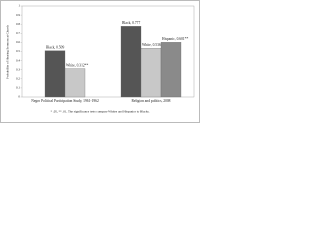 This screenshot has height=240, width=320. Describe the element at coordinates (77, 65) in the screenshot. I see `value-label: White, 0.312**` at that location.